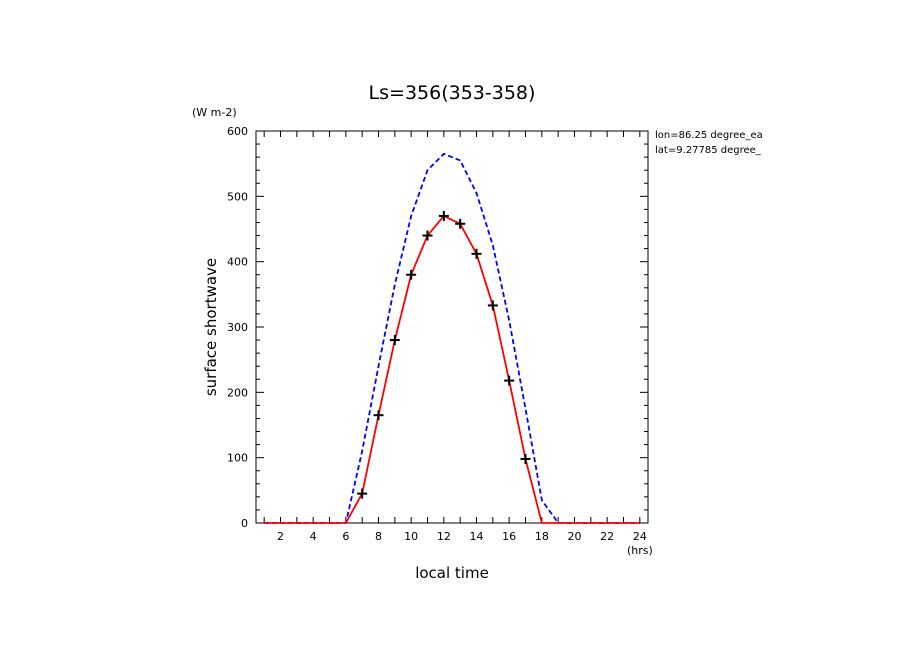 Image resolution: width=904 pixels, height=654 pixels. I want to click on x-tick-label: 6, so click(345, 536).